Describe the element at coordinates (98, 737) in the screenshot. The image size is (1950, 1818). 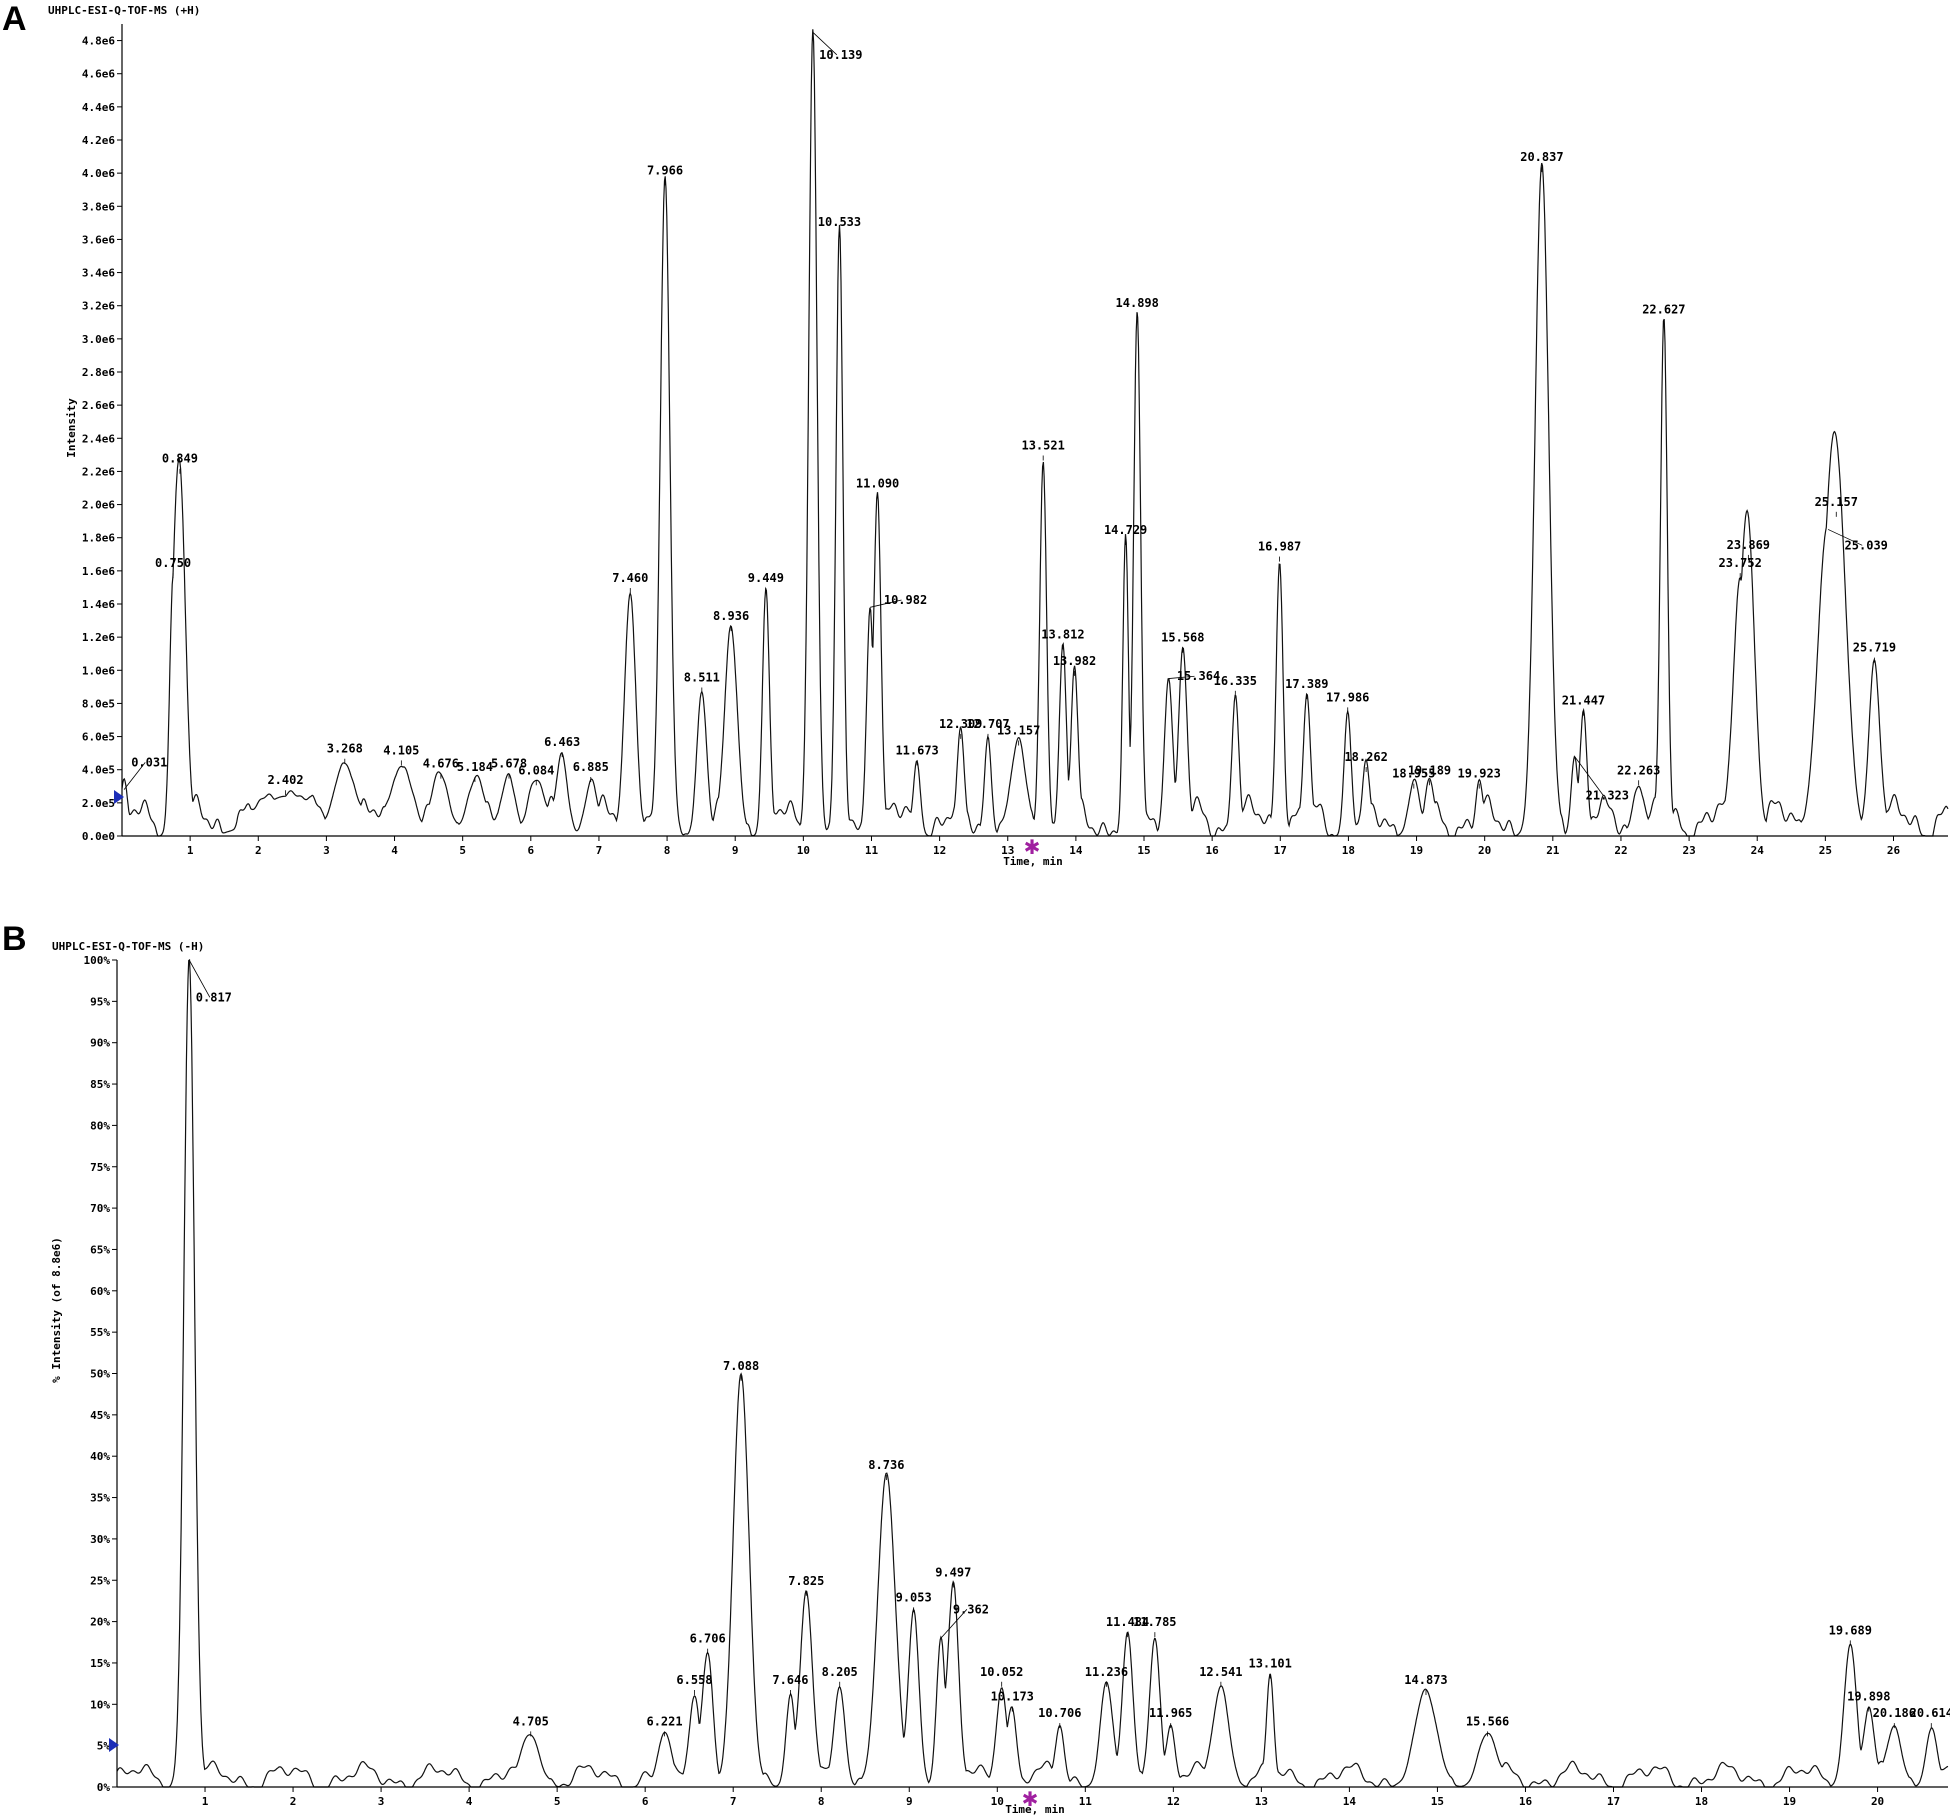
I see `y-tick-label: 6.0e5` at that location.